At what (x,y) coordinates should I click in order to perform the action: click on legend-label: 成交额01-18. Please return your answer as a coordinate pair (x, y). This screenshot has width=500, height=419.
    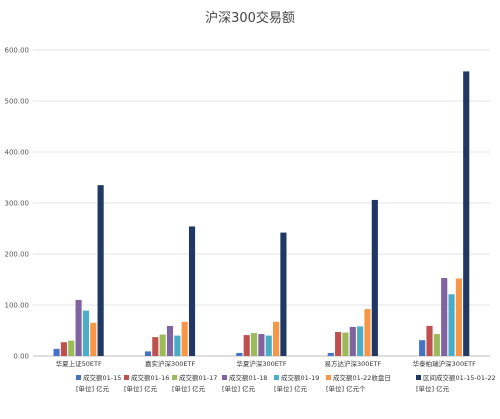
    Looking at the image, I should click on (248, 377).